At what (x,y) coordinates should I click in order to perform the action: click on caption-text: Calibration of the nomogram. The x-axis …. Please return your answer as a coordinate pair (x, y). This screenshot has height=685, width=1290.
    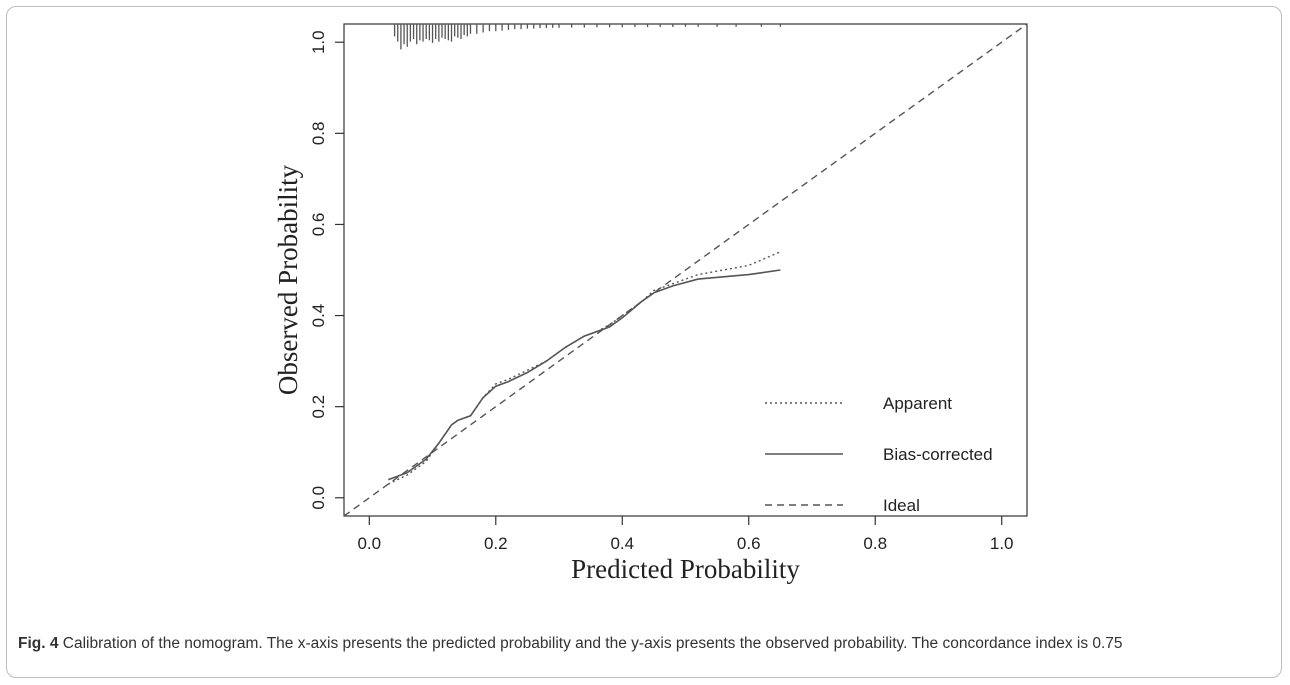
    Looking at the image, I should click on (590, 643).